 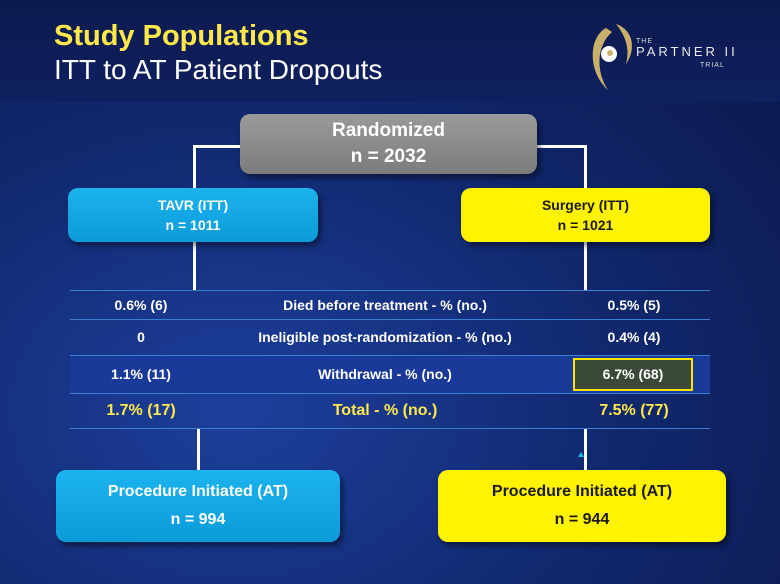 I want to click on surgery-procedure-count: n = 944, so click(x=582, y=519).